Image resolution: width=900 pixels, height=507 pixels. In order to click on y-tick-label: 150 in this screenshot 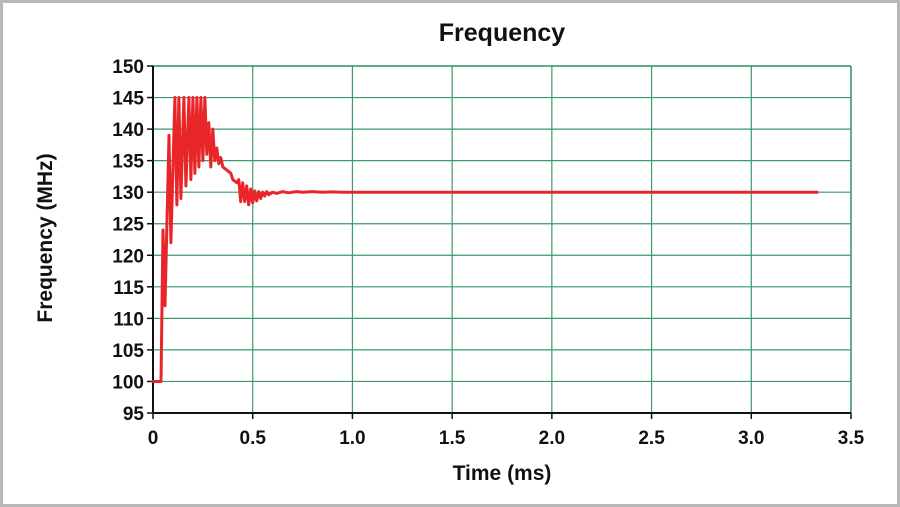, I will do `click(128, 67)`.